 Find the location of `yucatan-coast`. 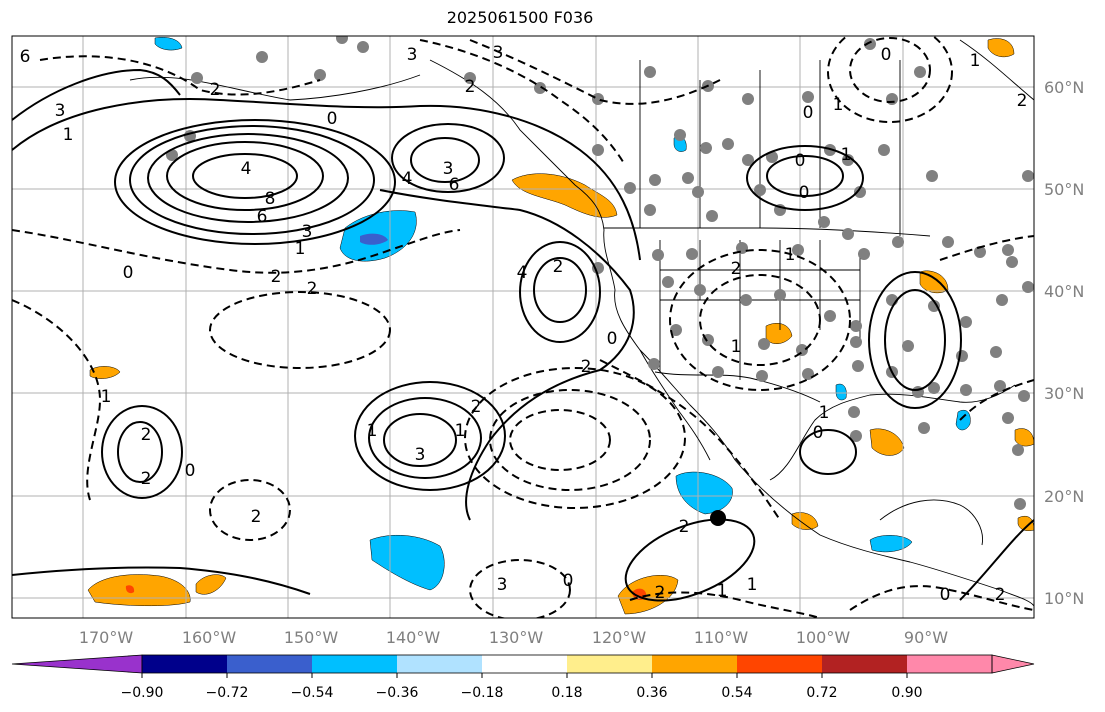

yucatan-coast is located at coordinates (931, 522).